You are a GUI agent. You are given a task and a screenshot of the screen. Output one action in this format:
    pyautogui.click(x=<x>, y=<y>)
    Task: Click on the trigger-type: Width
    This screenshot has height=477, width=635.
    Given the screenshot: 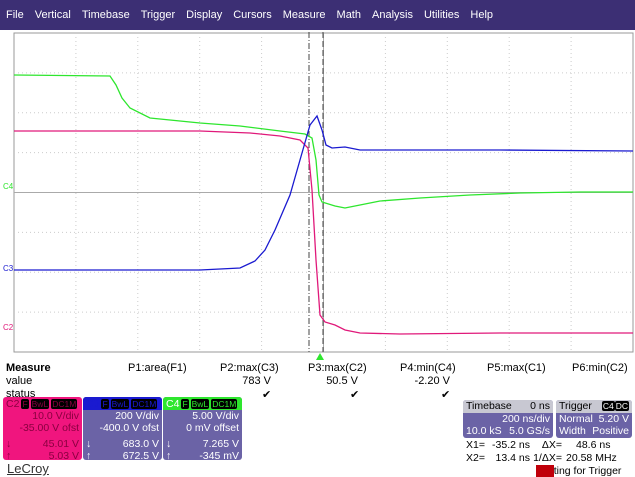 What is the action you would take?
    pyautogui.click(x=572, y=431)
    